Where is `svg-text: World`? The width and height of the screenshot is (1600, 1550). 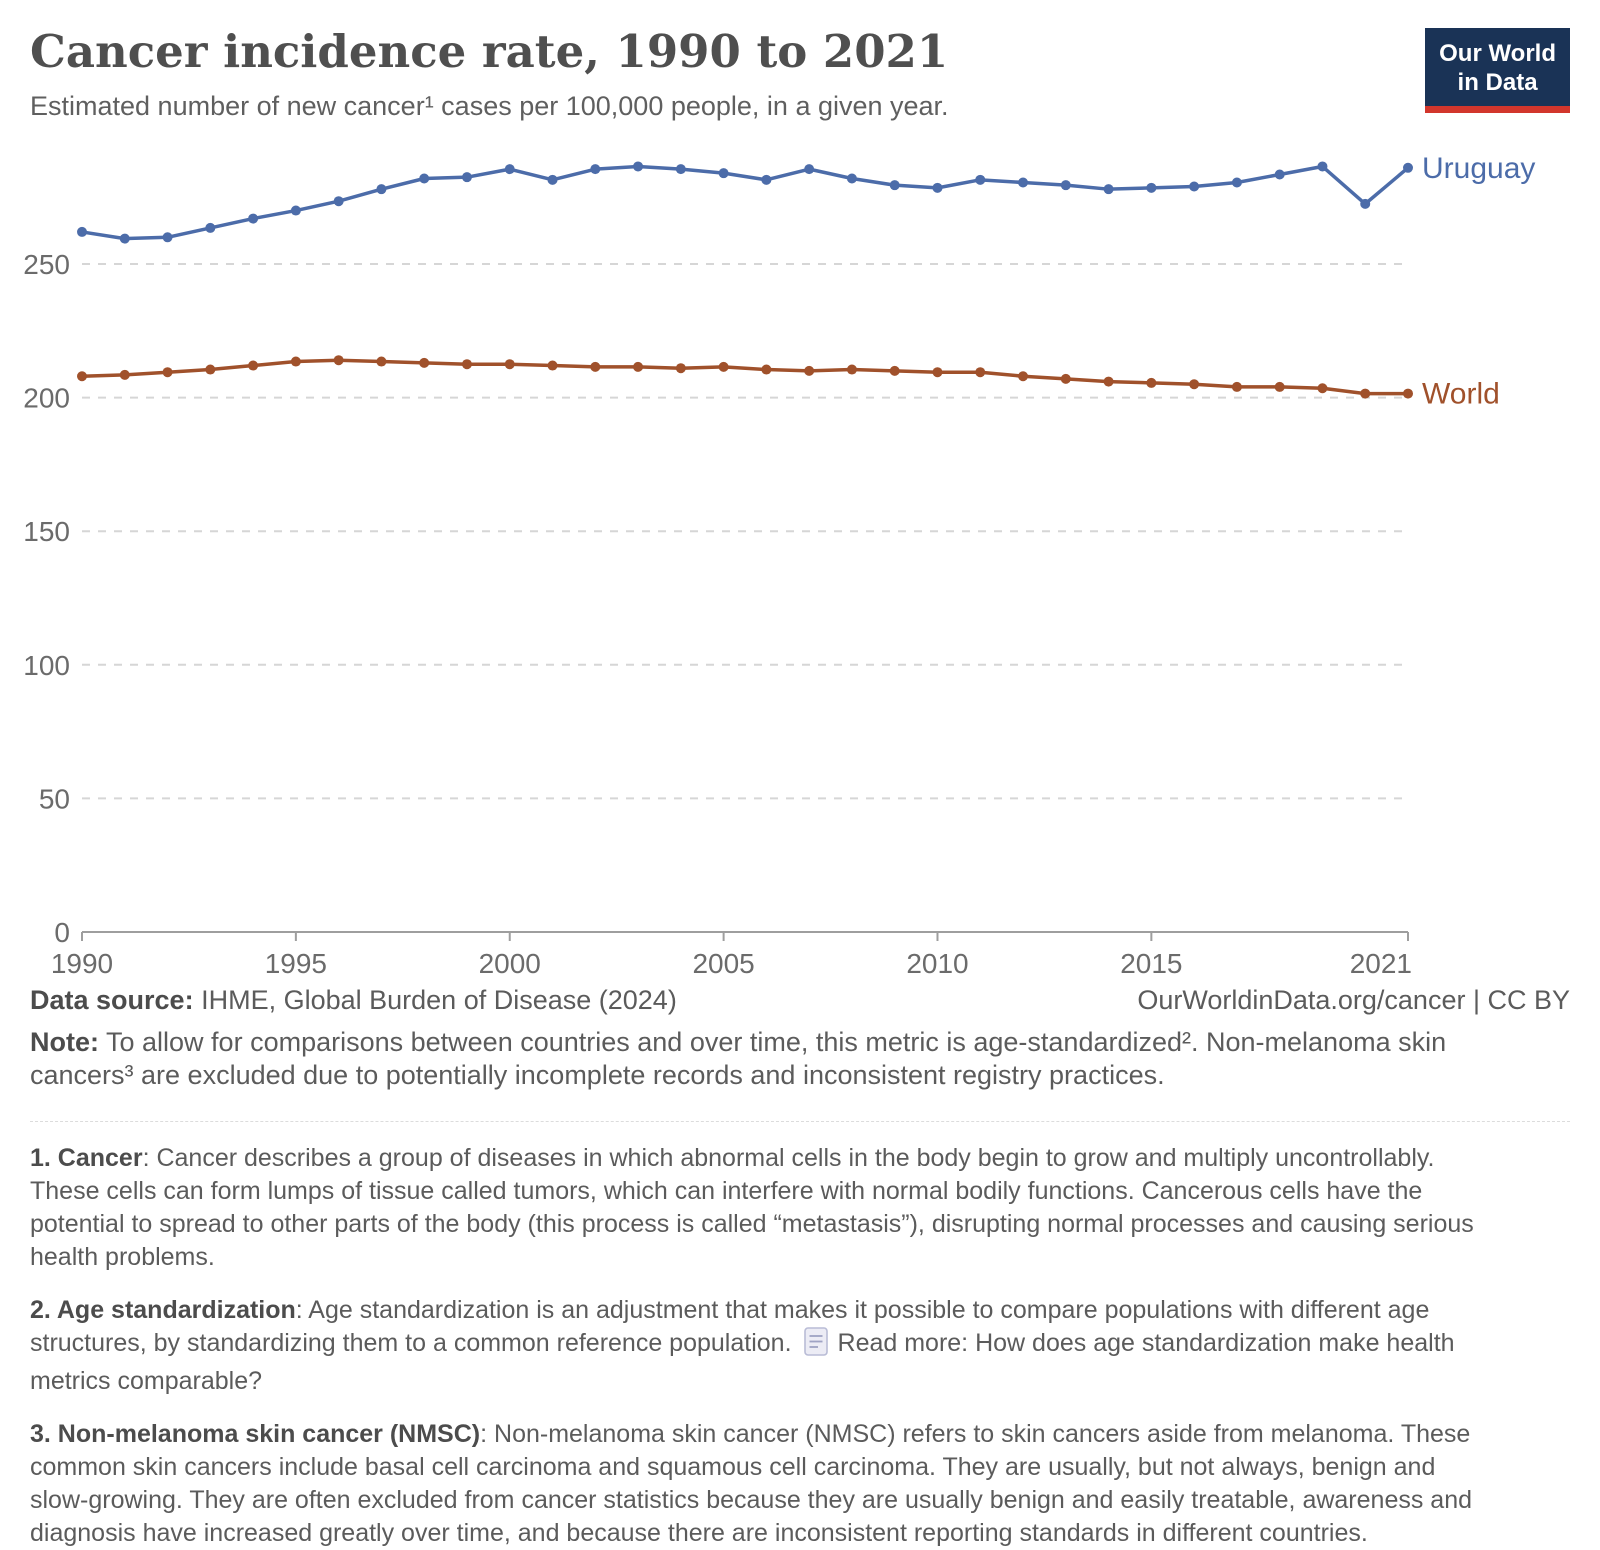
svg-text: World is located at coordinates (1461, 394).